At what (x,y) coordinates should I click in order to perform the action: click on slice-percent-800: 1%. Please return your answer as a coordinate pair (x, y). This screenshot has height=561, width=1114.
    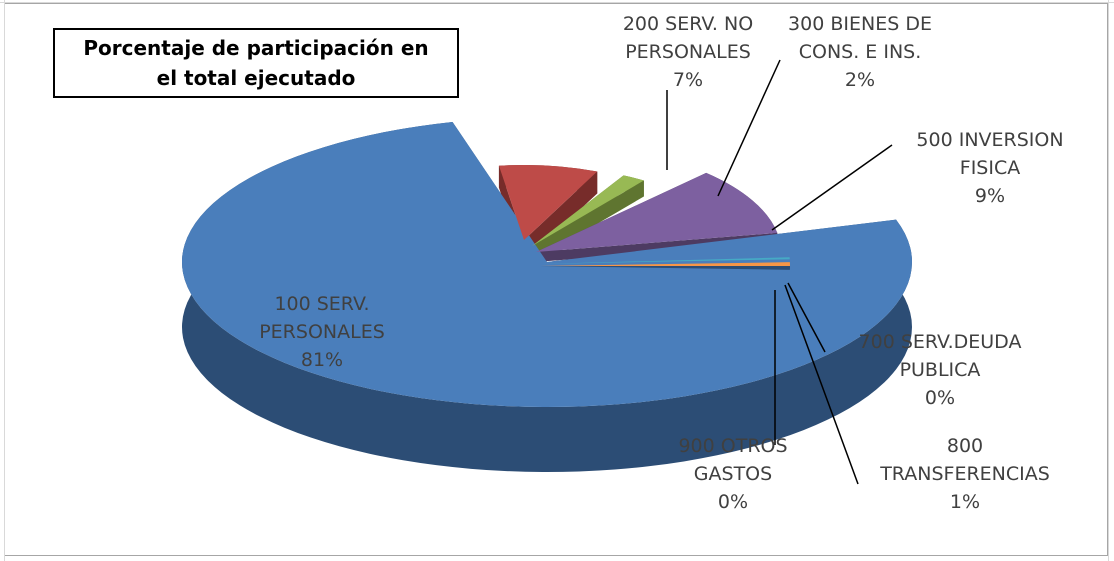
    Looking at the image, I should click on (965, 502).